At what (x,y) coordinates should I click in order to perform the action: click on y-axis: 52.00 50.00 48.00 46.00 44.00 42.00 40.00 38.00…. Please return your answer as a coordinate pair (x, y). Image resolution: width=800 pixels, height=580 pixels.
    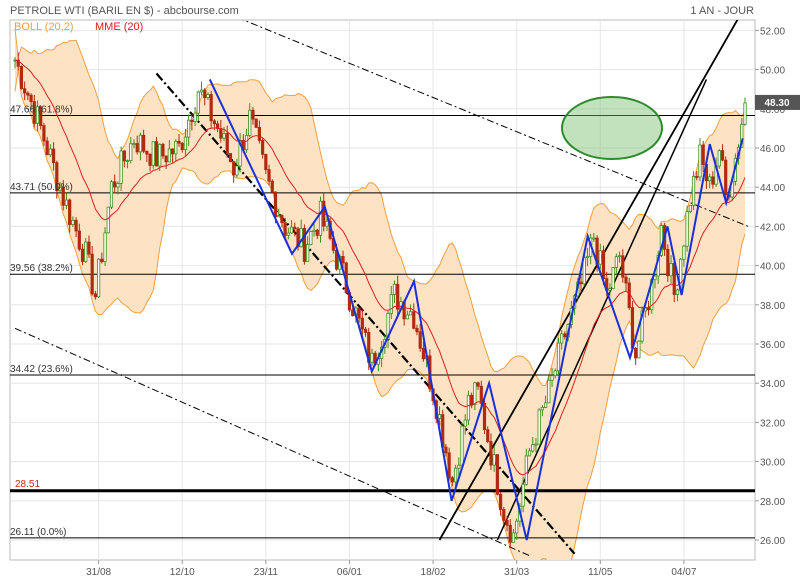
    Looking at the image, I should click on (770, 286).